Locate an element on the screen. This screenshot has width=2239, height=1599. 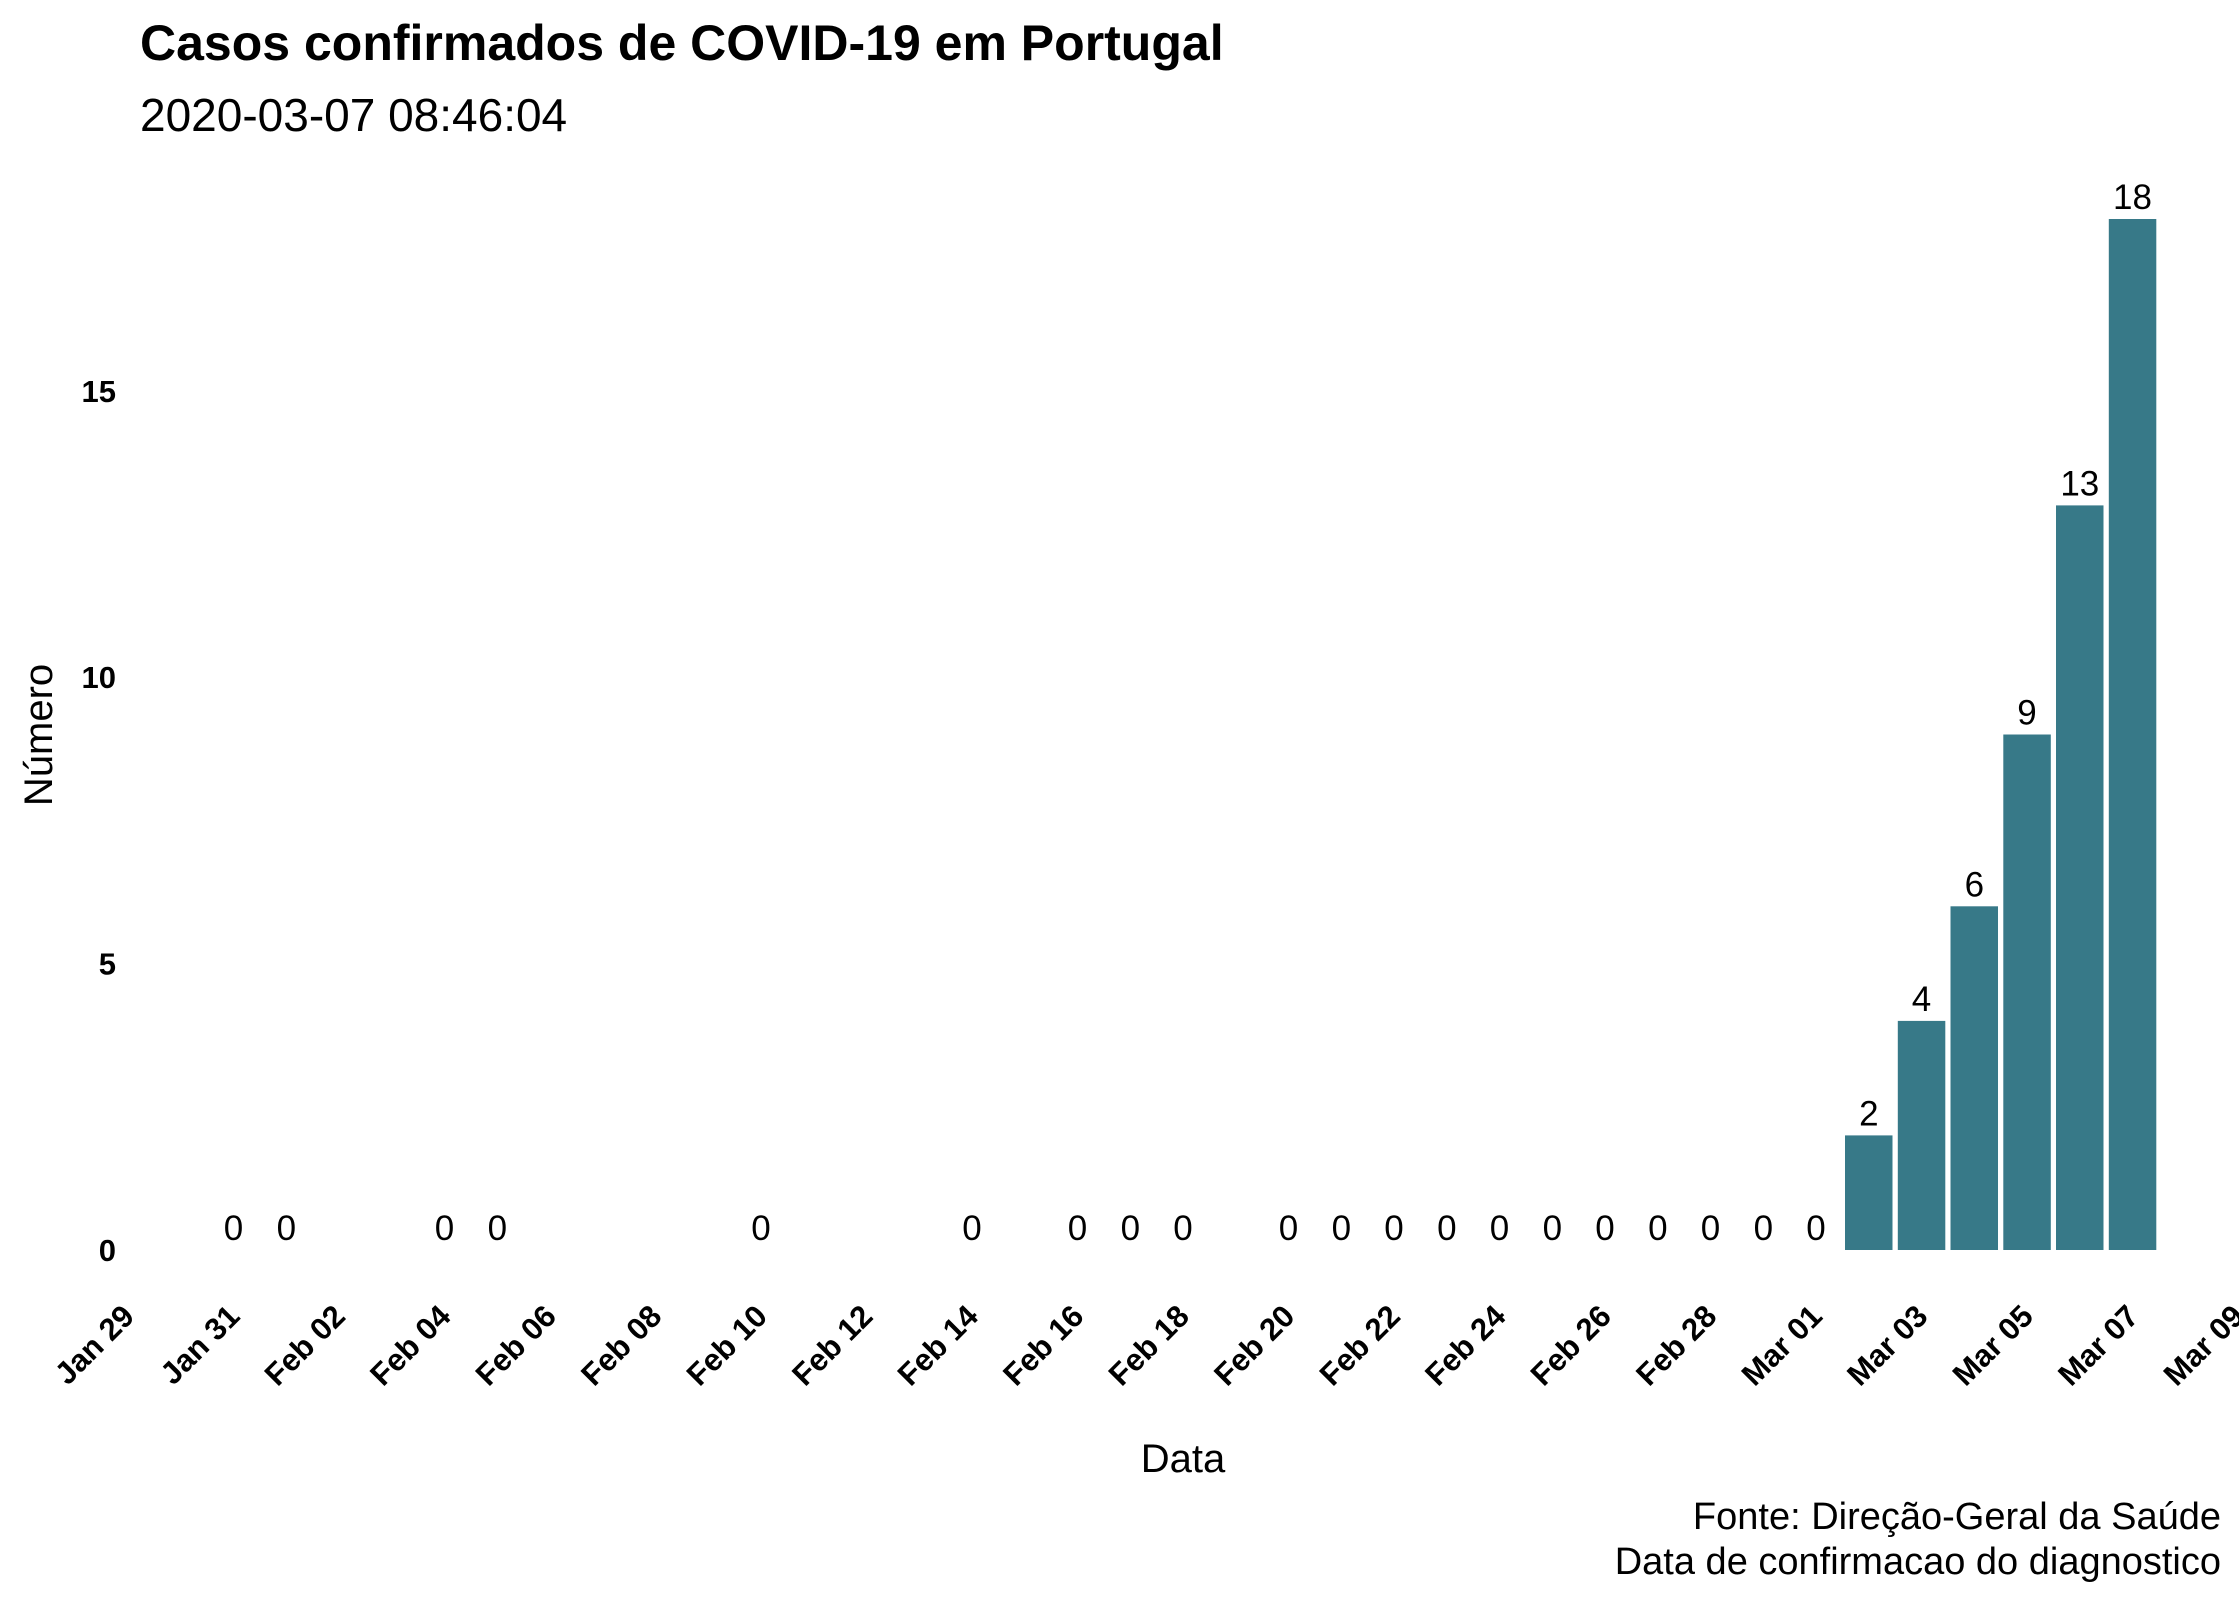
caption-note: Data de confirmacao do diagnostico is located at coordinates (1917, 1562).